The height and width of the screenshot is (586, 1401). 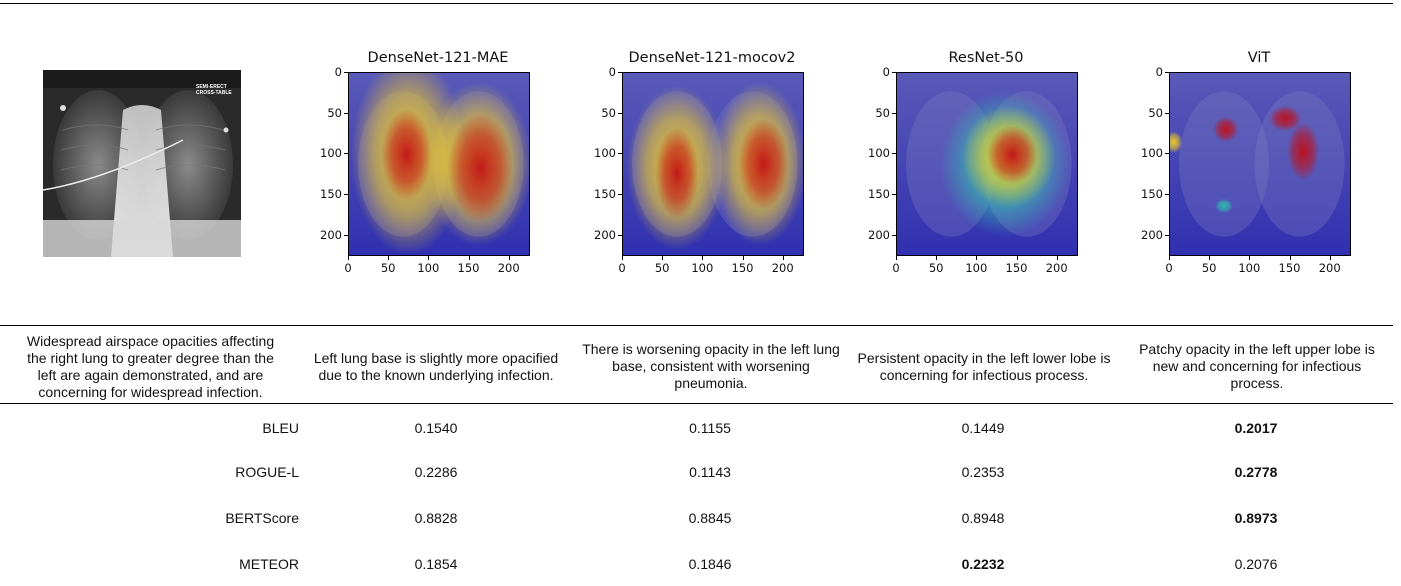 What do you see at coordinates (710, 472) in the screenshot?
I see `metric-value: 0.1143` at bounding box center [710, 472].